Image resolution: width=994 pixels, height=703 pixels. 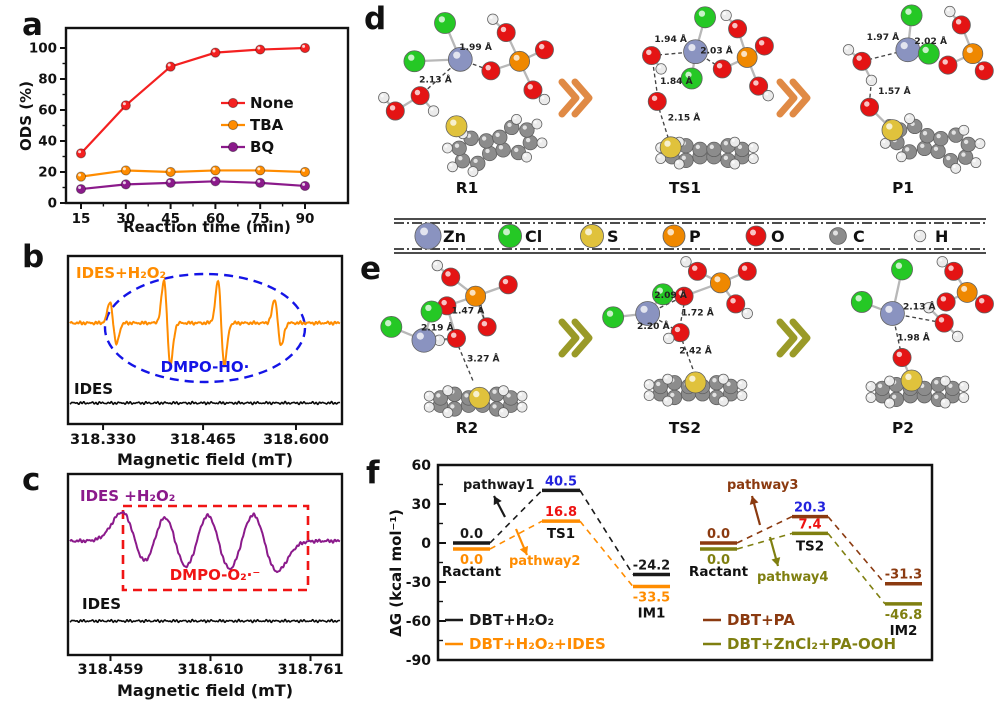 I want to click on svg-text: DMPO-HO·, so click(x=205, y=367).